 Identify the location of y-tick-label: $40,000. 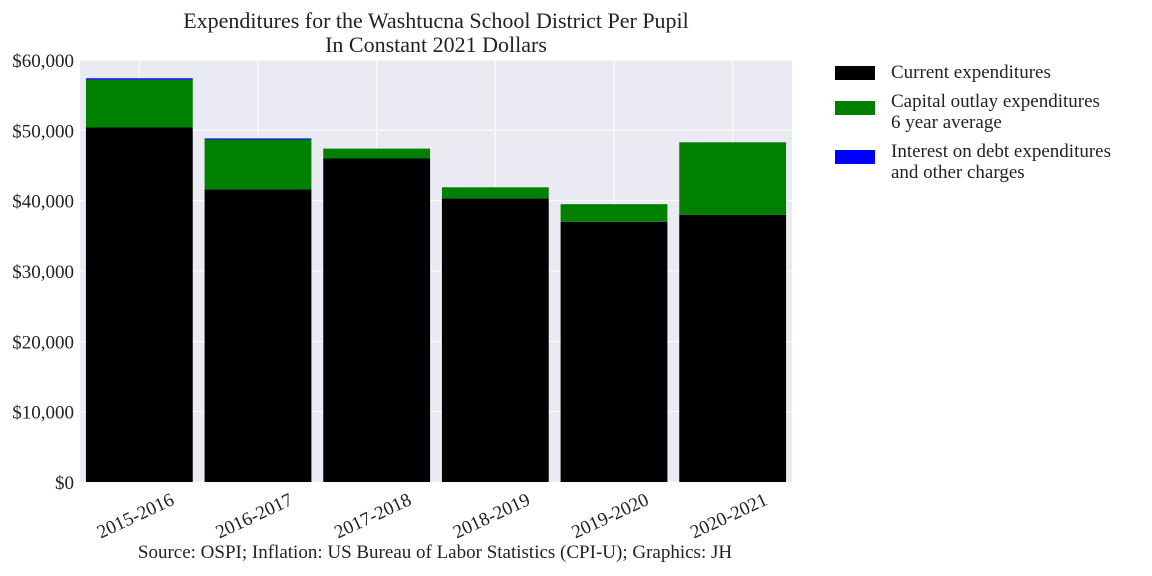
(43, 202).